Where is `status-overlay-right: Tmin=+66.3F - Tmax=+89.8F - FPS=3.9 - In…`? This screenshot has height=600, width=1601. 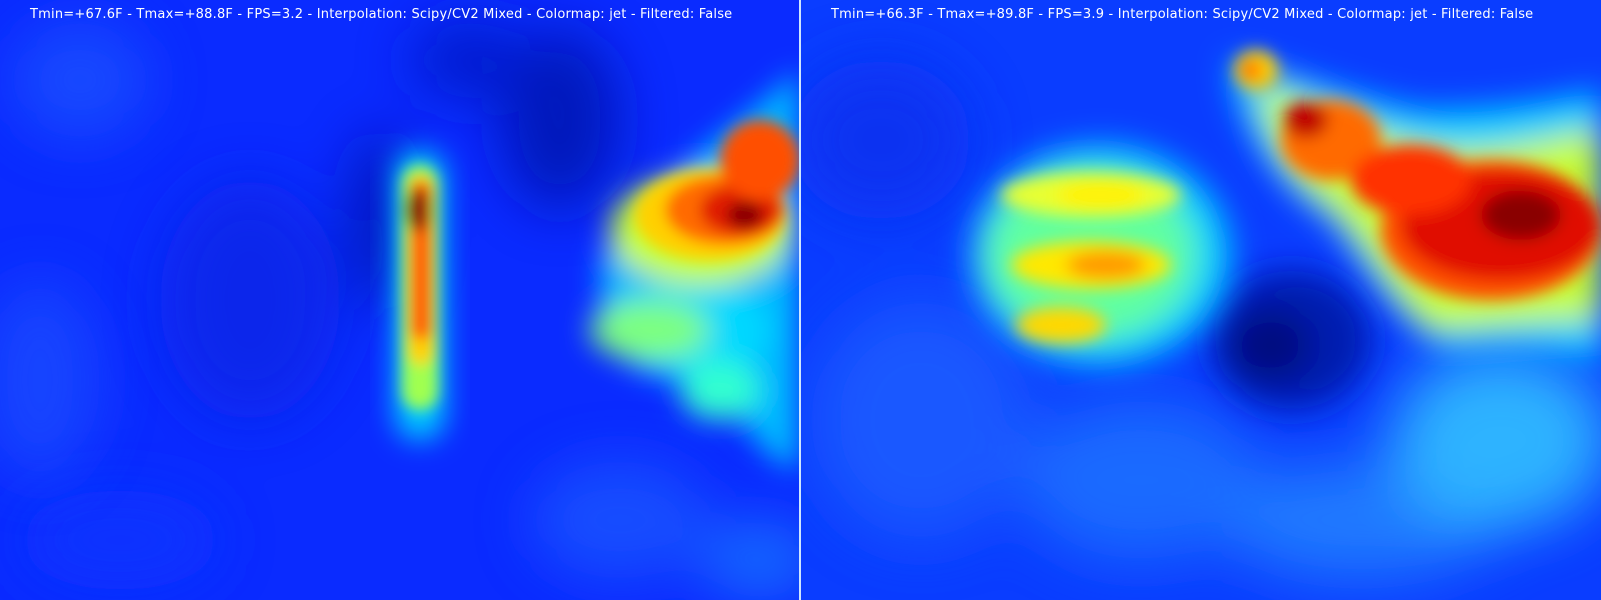 status-overlay-right: Tmin=+66.3F - Tmax=+89.8F - FPS=3.9 - In… is located at coordinates (1182, 14).